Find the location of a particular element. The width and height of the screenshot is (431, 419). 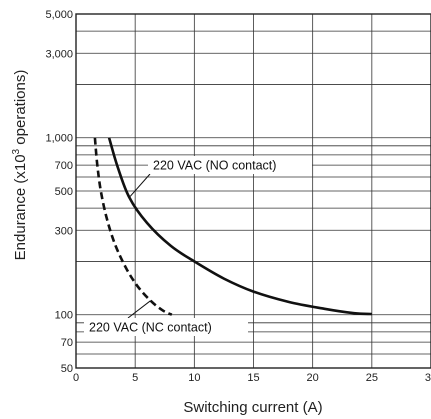

x-tick-label: 25 is located at coordinates (372, 378).